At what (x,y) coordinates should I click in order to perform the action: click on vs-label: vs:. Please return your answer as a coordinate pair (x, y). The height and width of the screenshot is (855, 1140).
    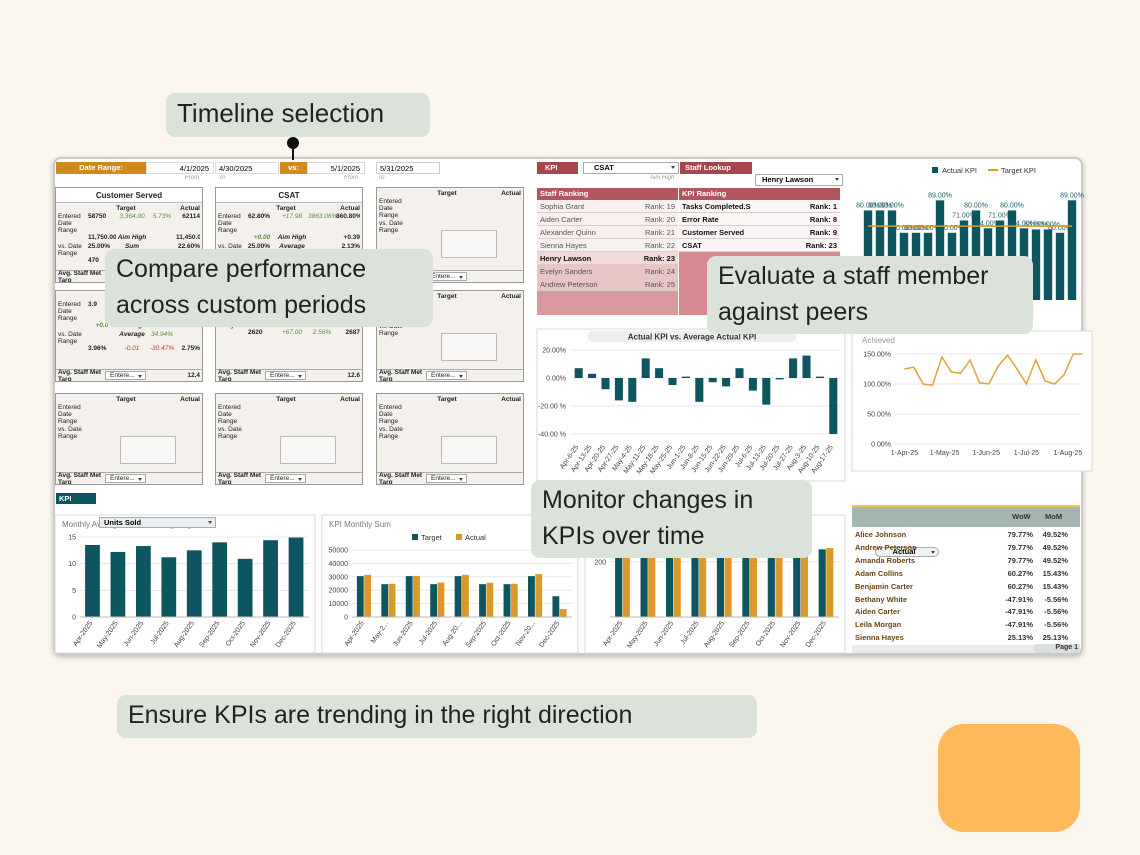
    Looking at the image, I should click on (293, 168).